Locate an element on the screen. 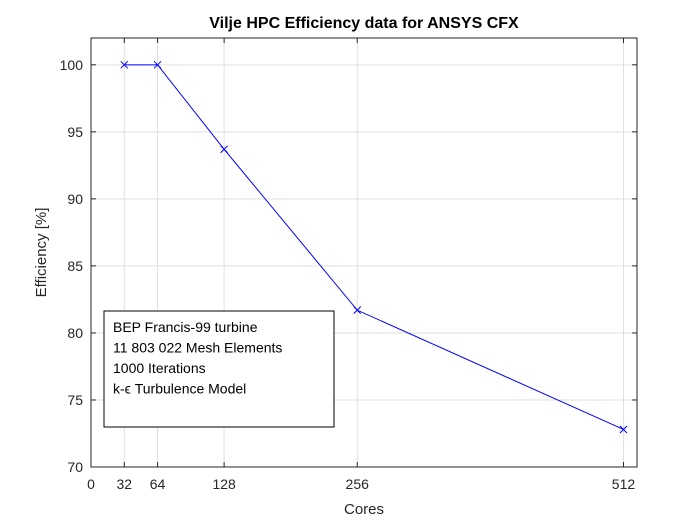  y-tick-label: 90 is located at coordinates (75, 199).